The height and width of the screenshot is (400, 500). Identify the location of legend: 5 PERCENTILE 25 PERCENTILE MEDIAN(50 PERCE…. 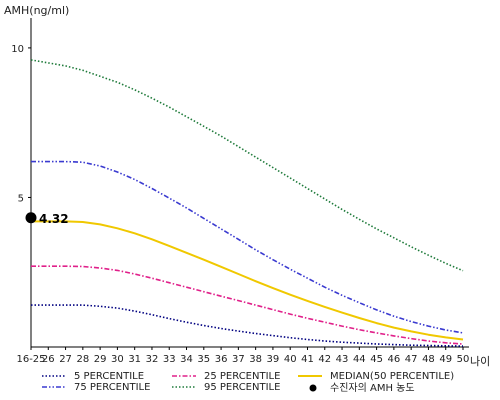
(248, 382).